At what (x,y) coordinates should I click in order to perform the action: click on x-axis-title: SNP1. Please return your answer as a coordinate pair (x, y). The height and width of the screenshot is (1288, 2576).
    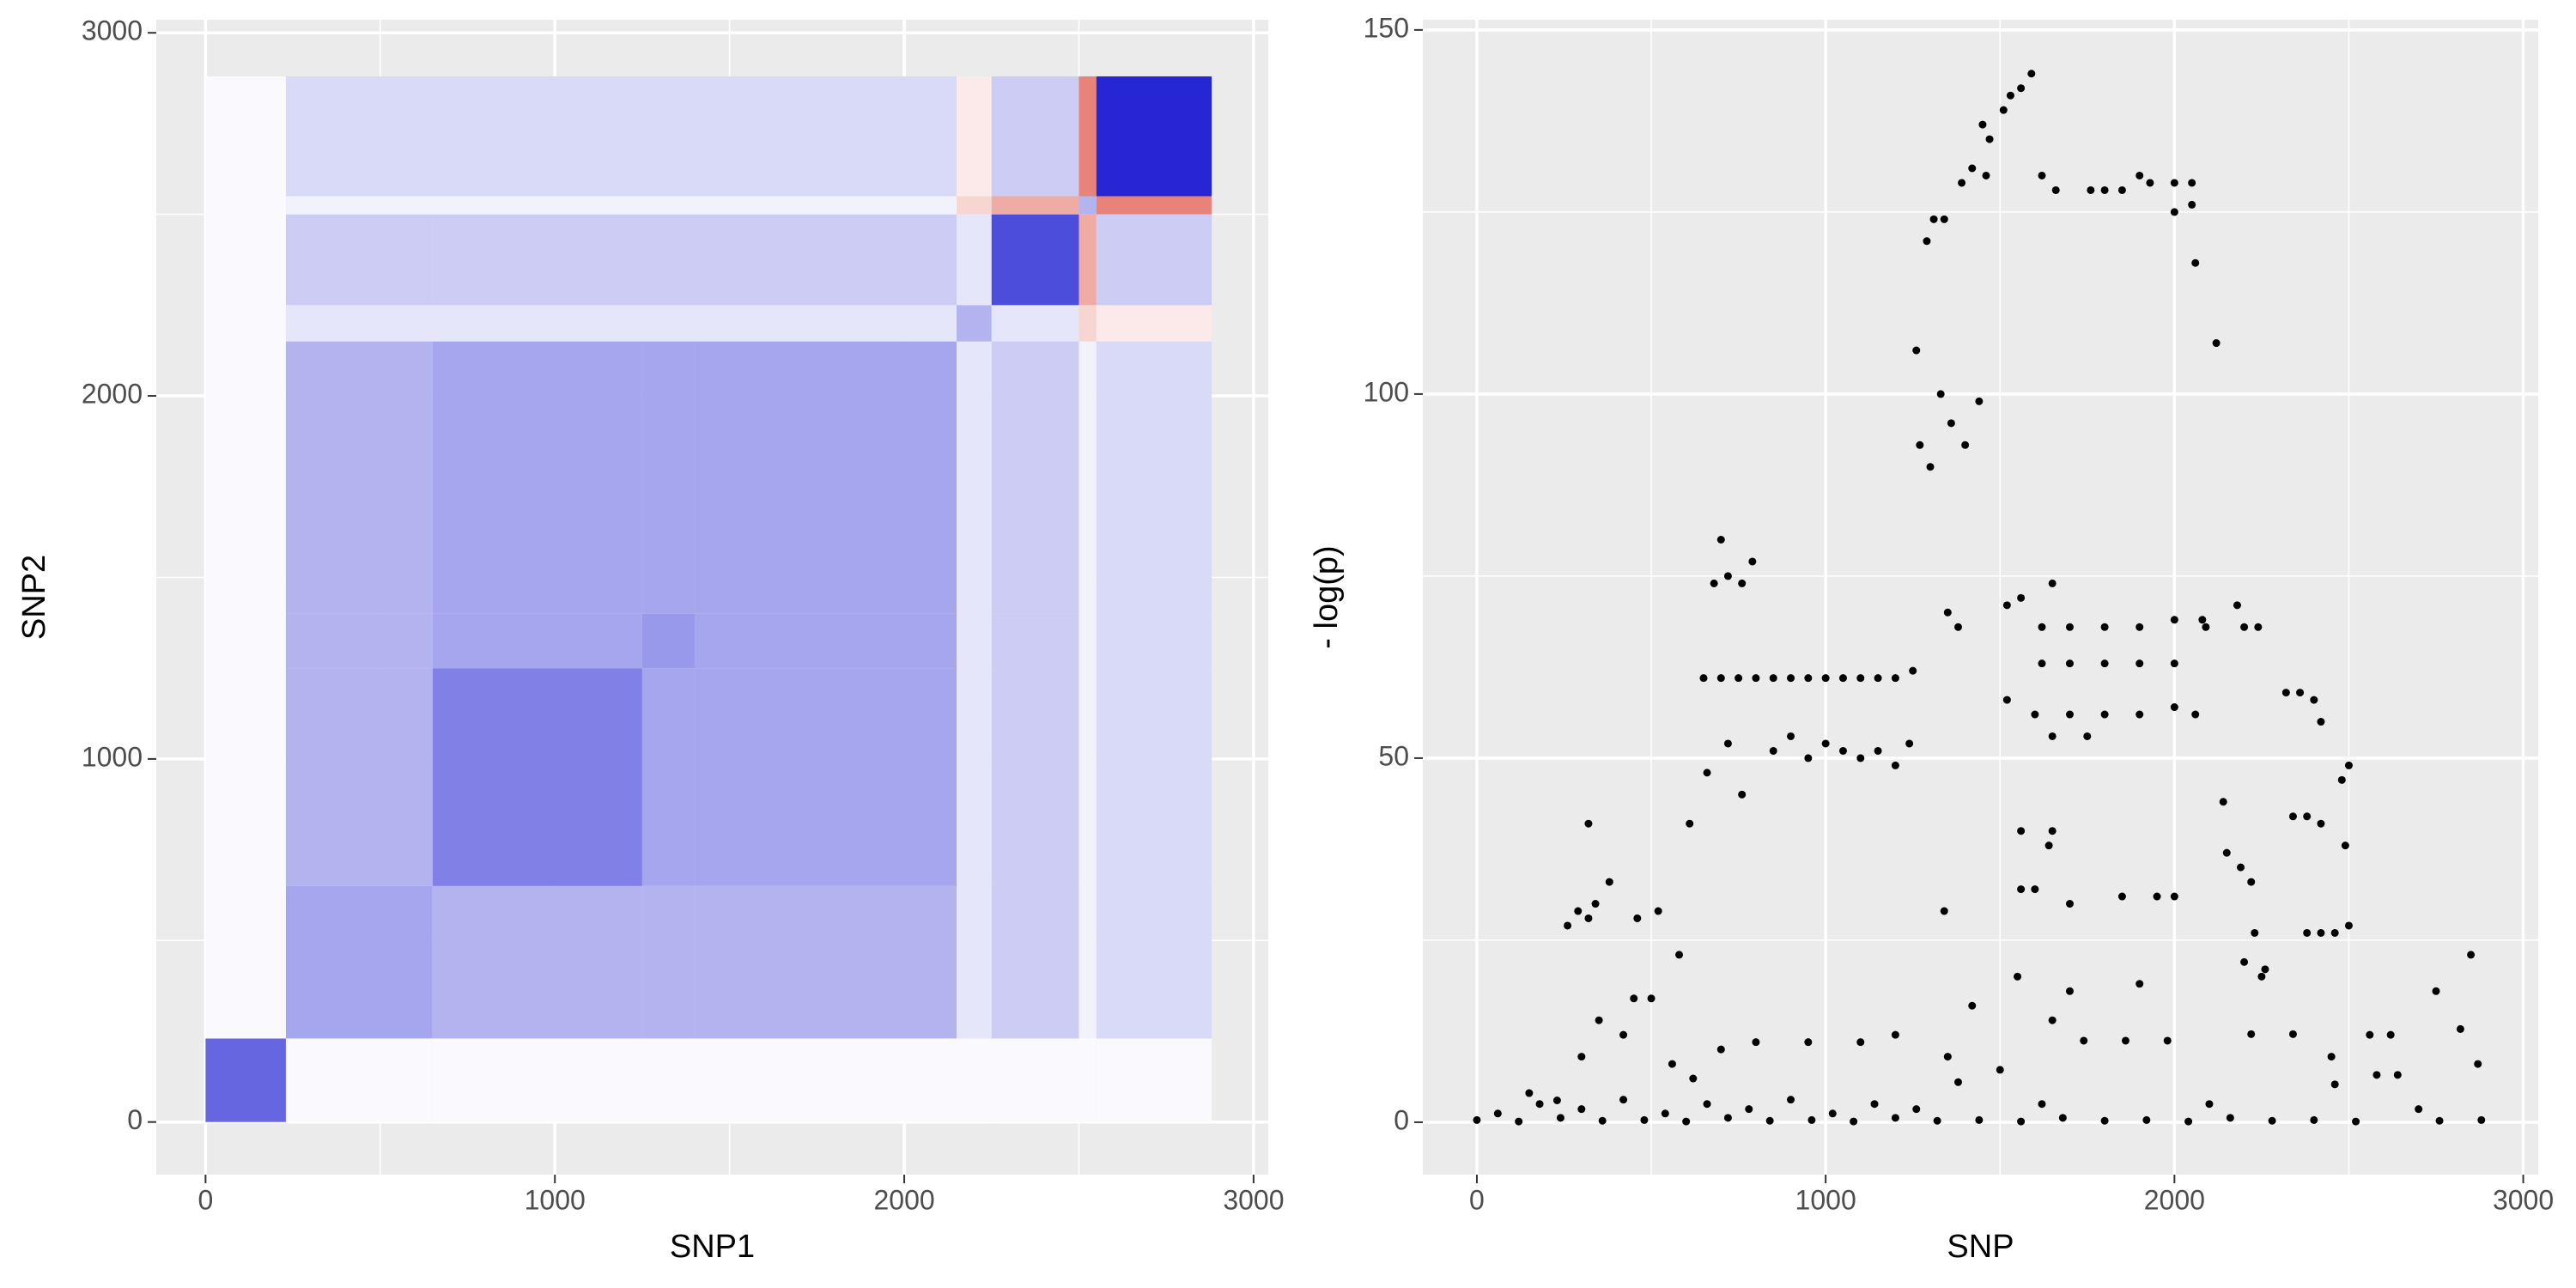
    Looking at the image, I should click on (713, 1247).